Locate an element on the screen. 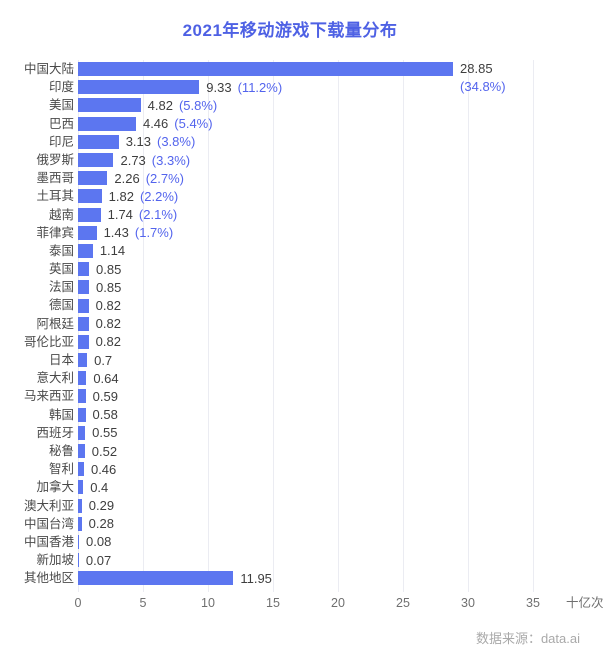 The image size is (611, 653). bar-row: 澳大利亚 0.29 is located at coordinates (305, 506).